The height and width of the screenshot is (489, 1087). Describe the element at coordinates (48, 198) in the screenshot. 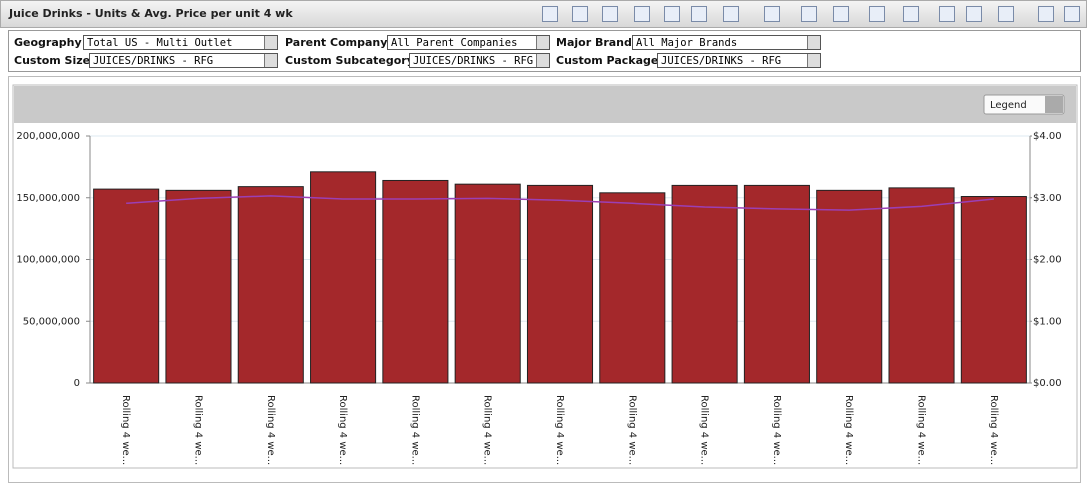

I see `y-tick-label: 150,000,000` at that location.